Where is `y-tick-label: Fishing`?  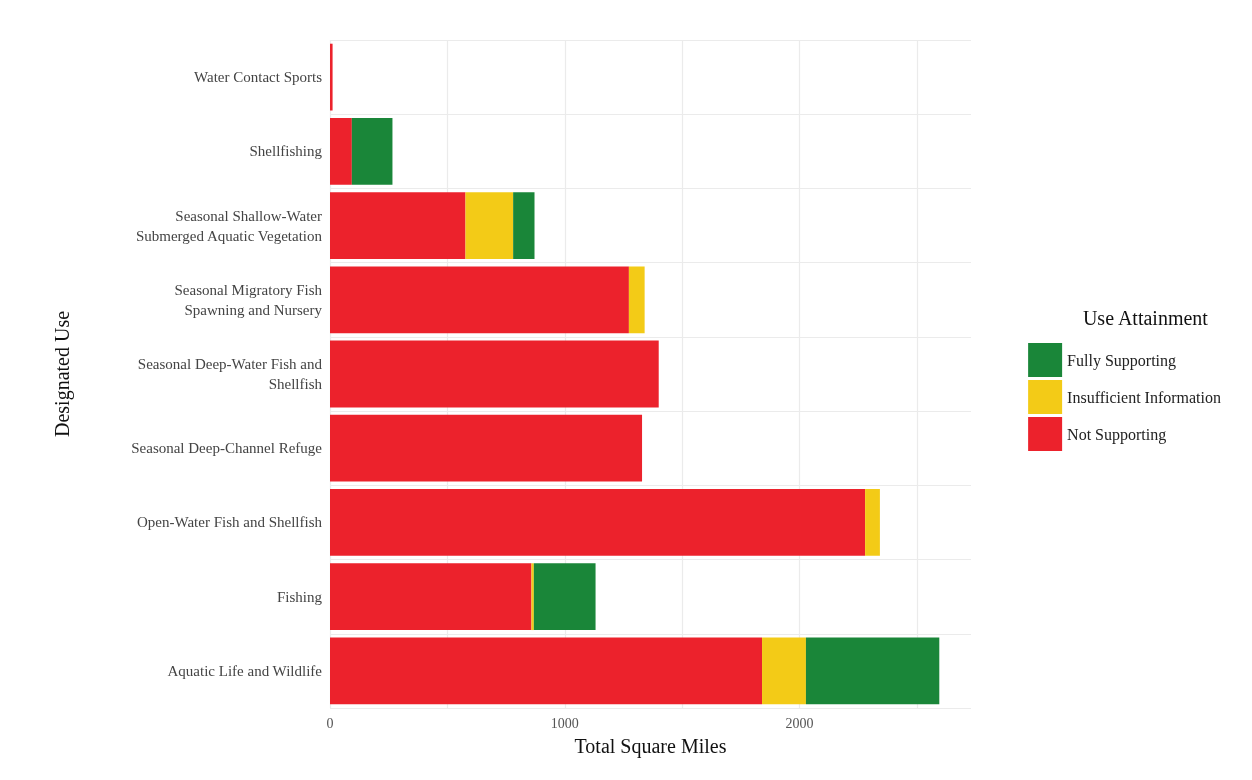
y-tick-label: Fishing is located at coordinates (299, 596).